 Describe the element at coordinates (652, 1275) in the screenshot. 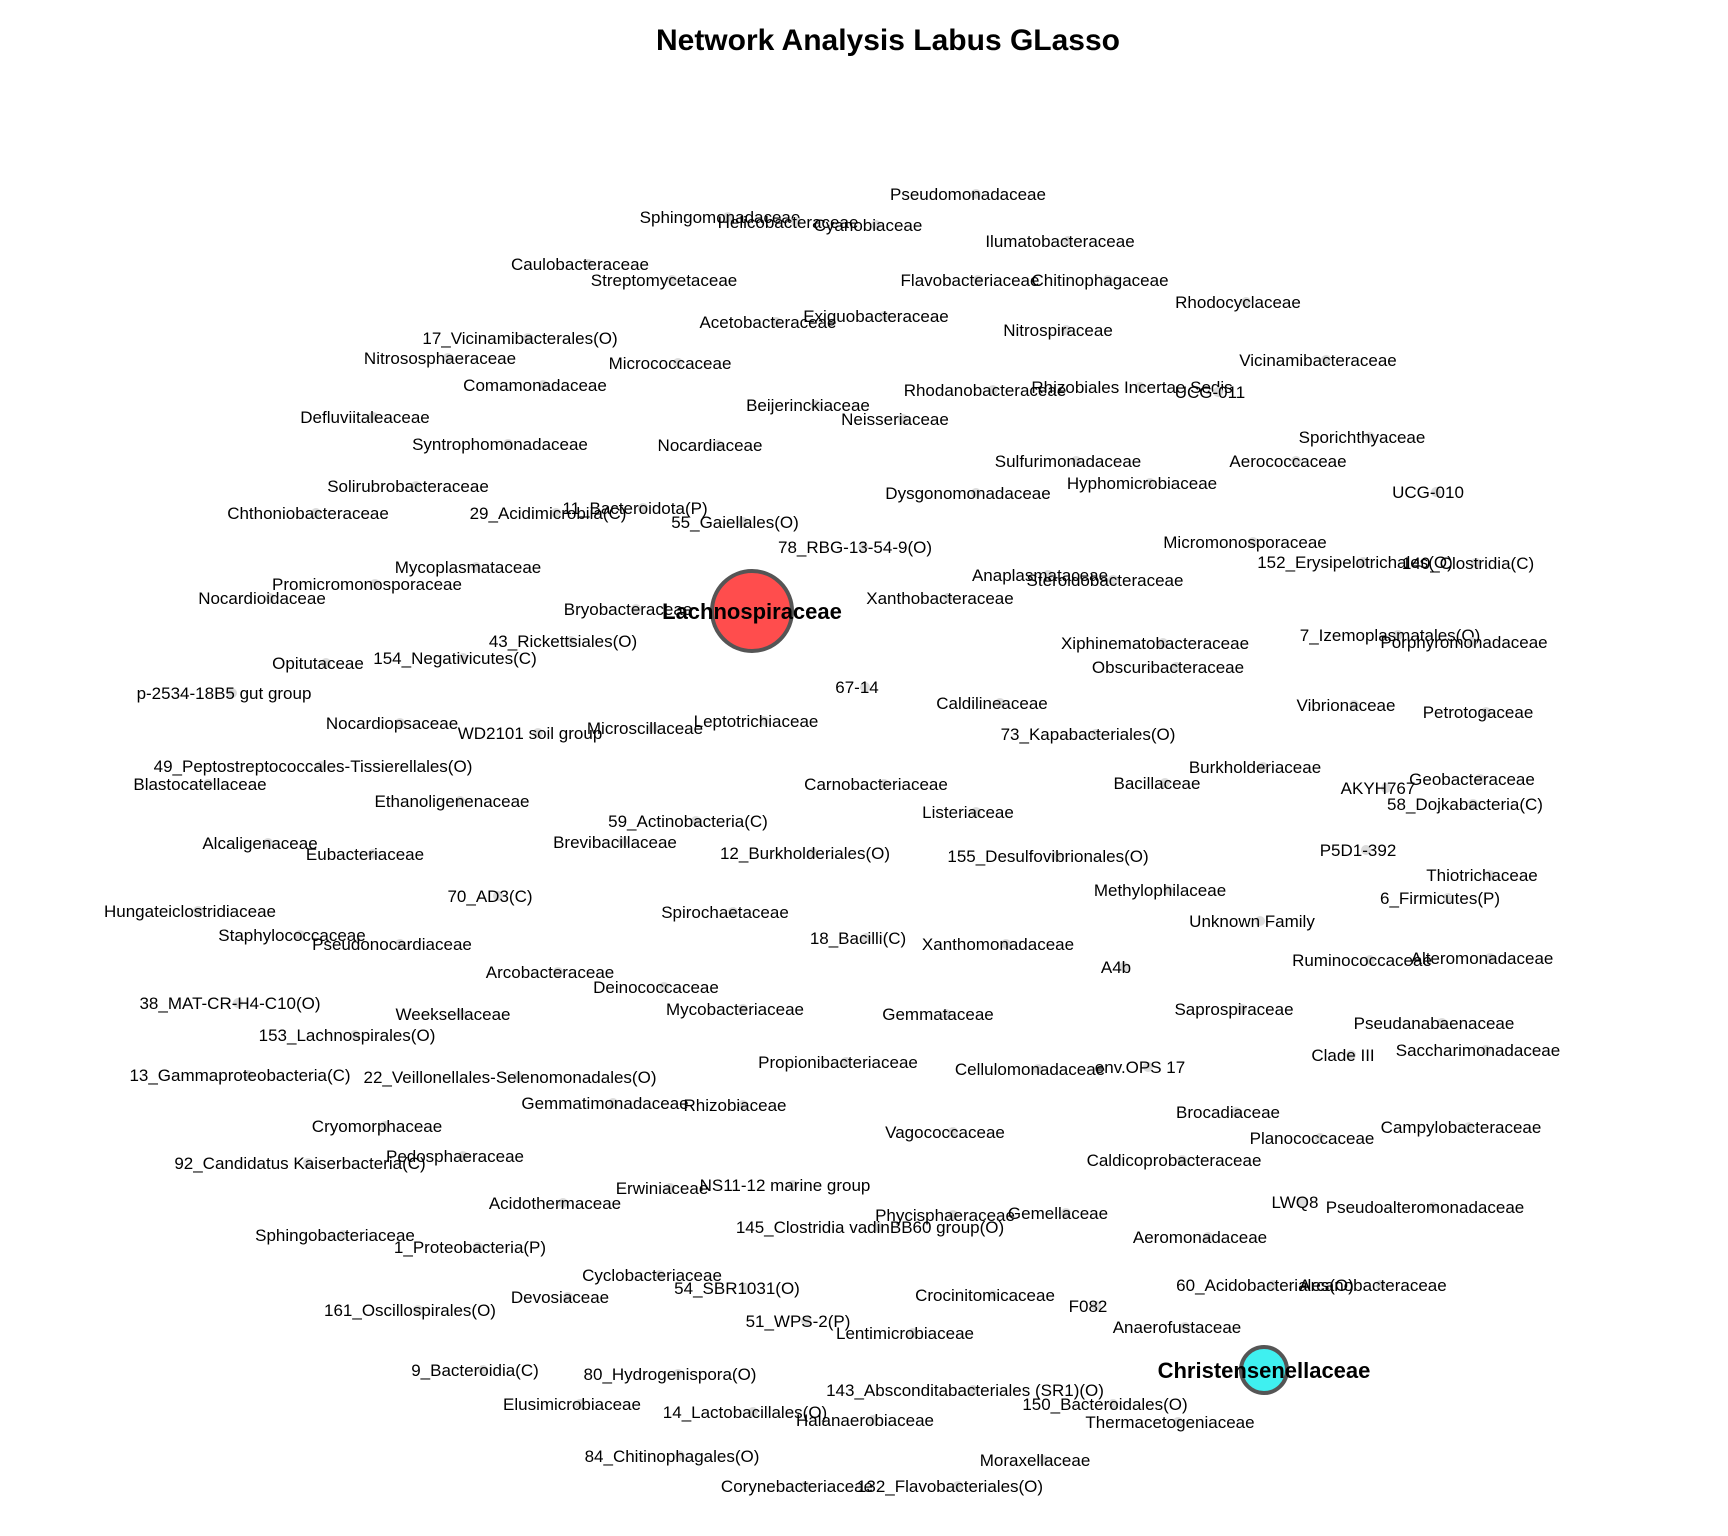

I see `network-node: Cyclobacteriaceae` at that location.